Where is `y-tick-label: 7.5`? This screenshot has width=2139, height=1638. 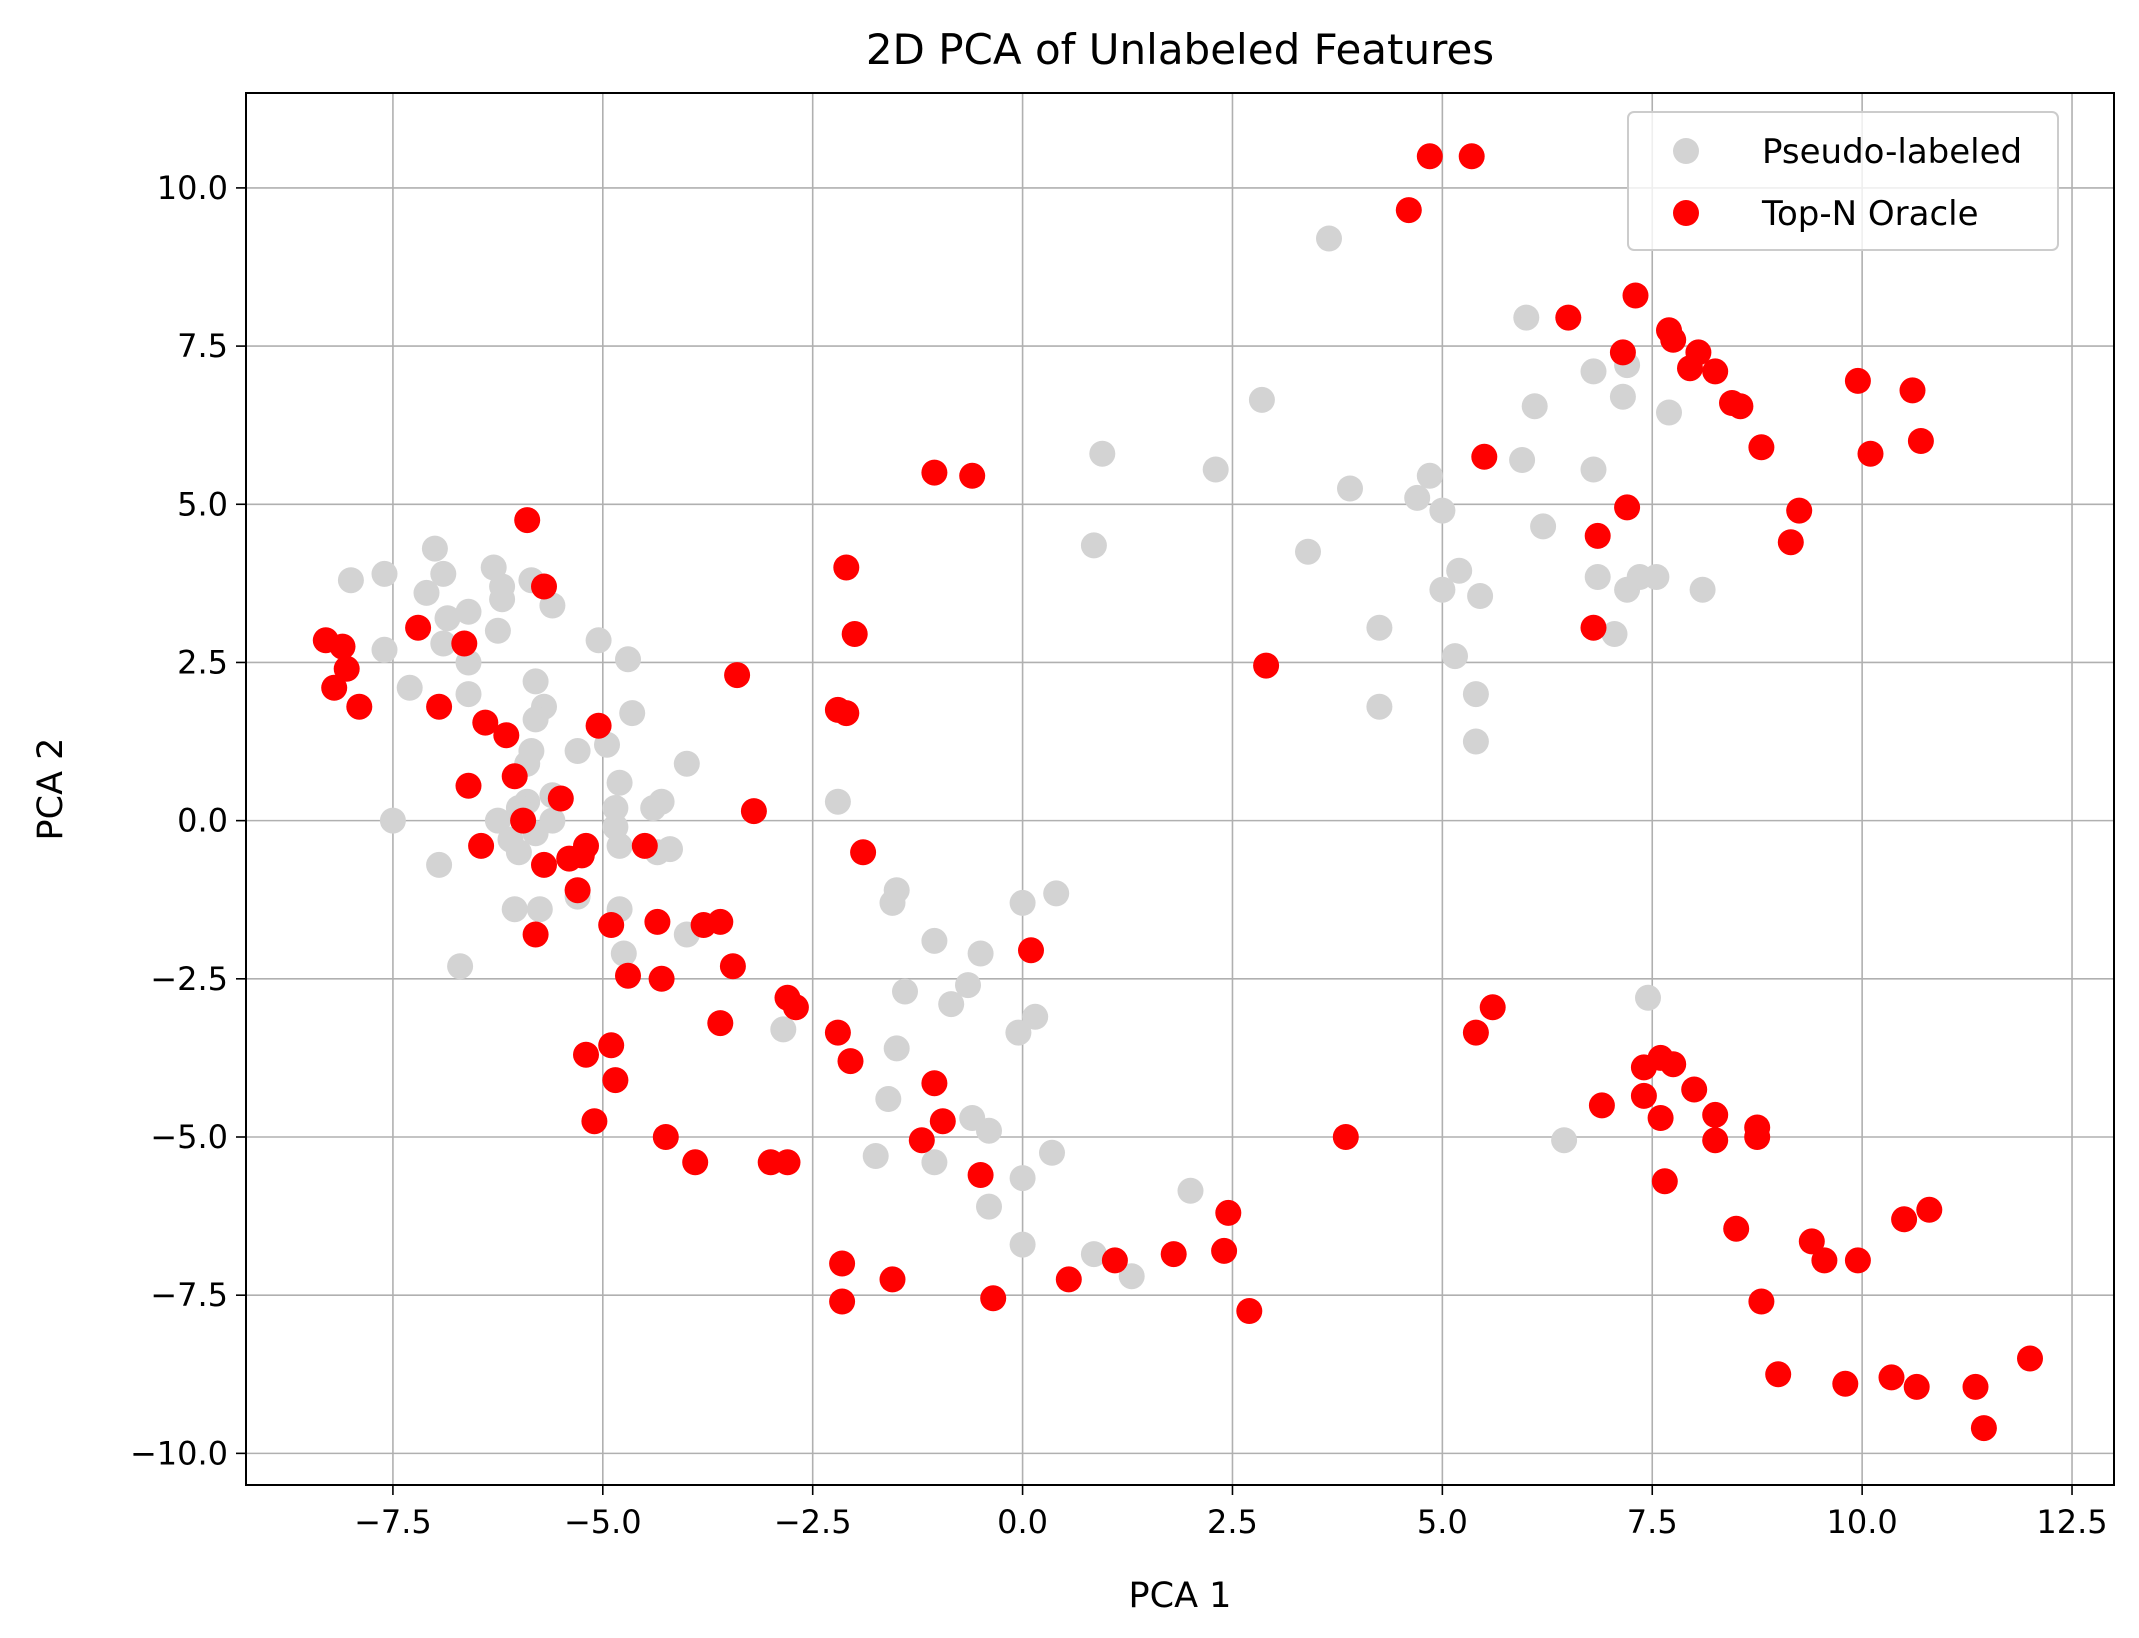
y-tick-label: 7.5 is located at coordinates (202, 346).